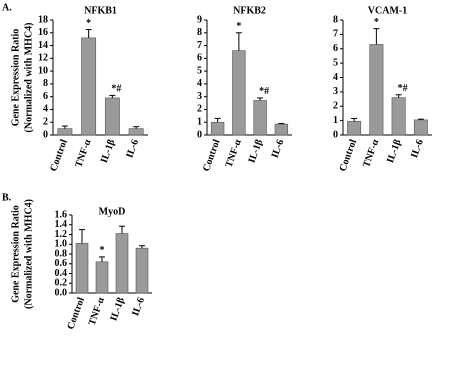 The image size is (474, 368). I want to click on y-tick-label: 16, so click(43, 32).